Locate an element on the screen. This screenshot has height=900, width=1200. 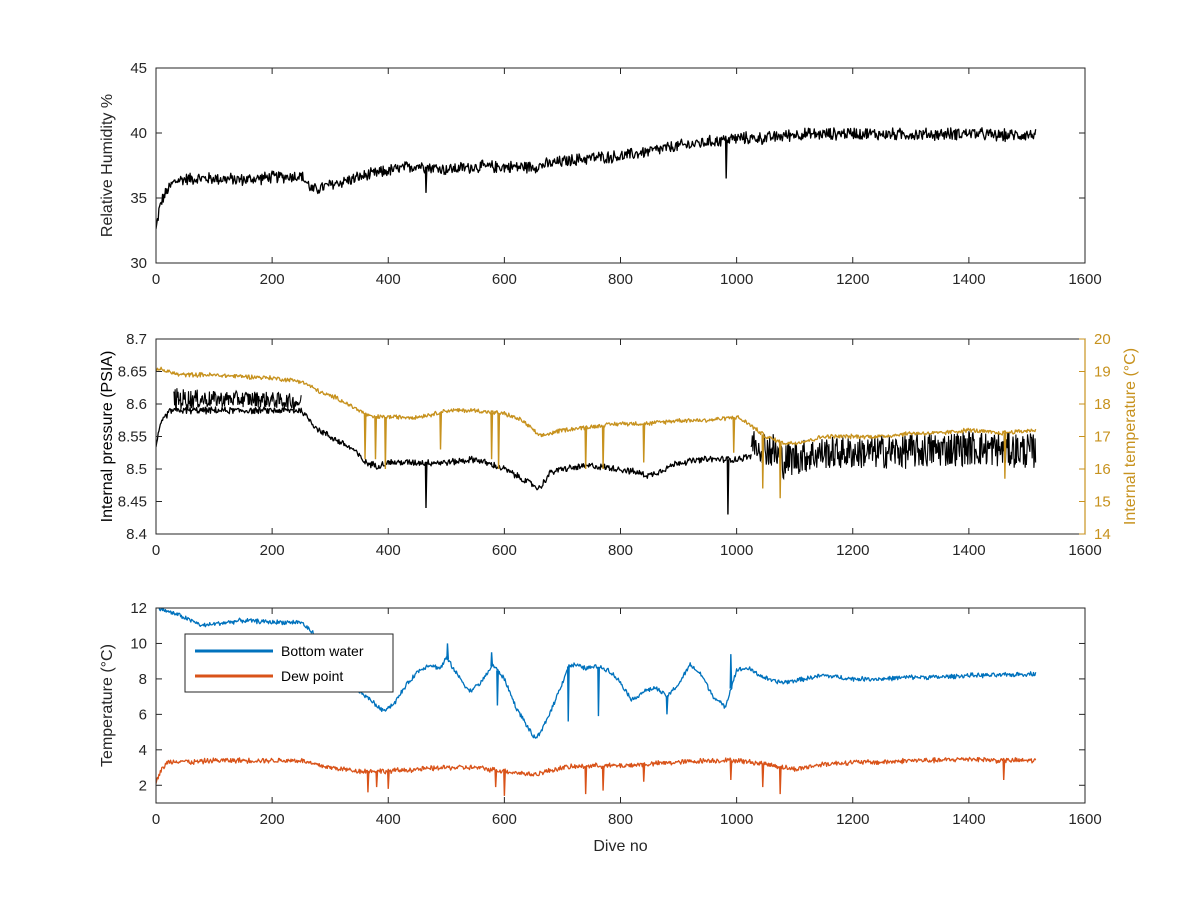
line-series-bottom-water is located at coordinates (597, 673).